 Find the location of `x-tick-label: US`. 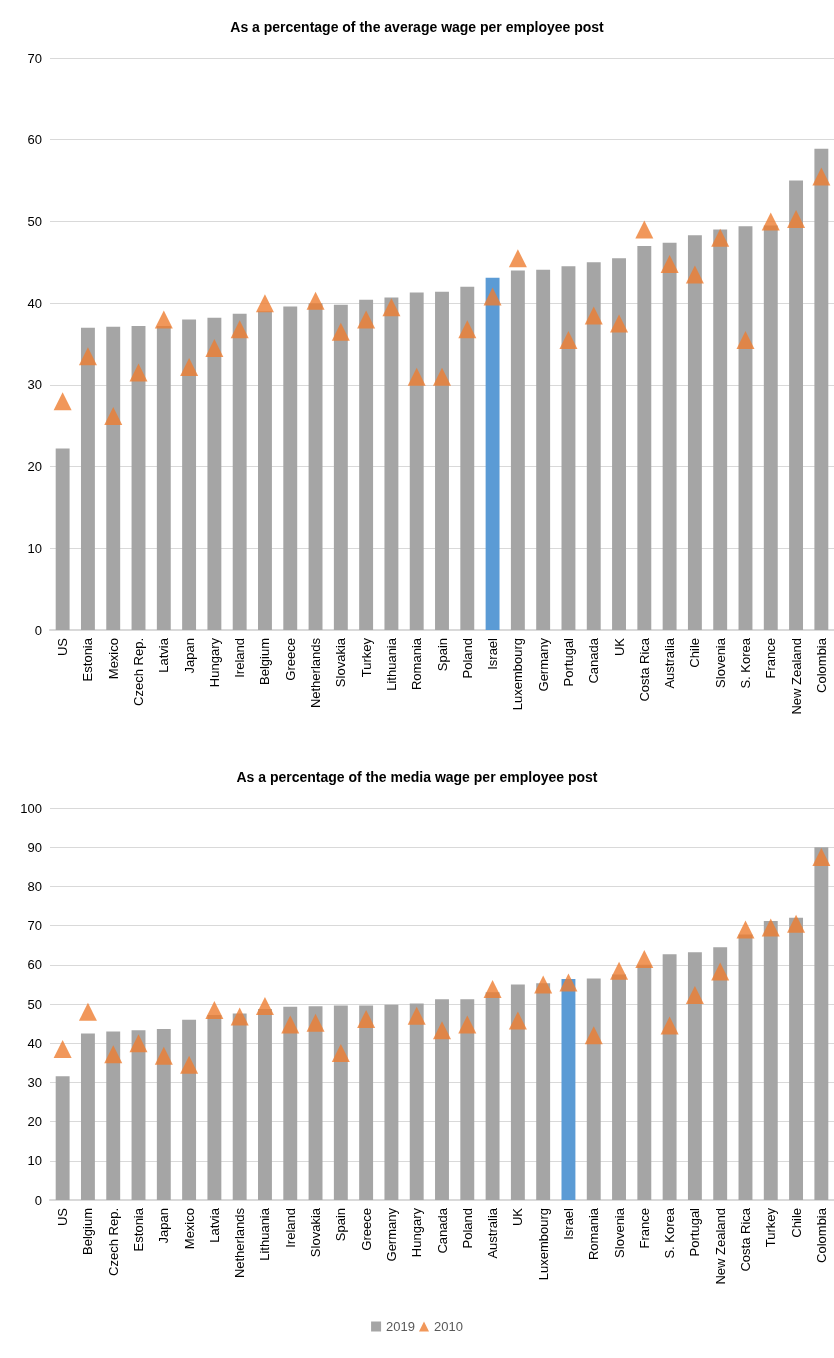

x-tick-label: US is located at coordinates (63, 1217).